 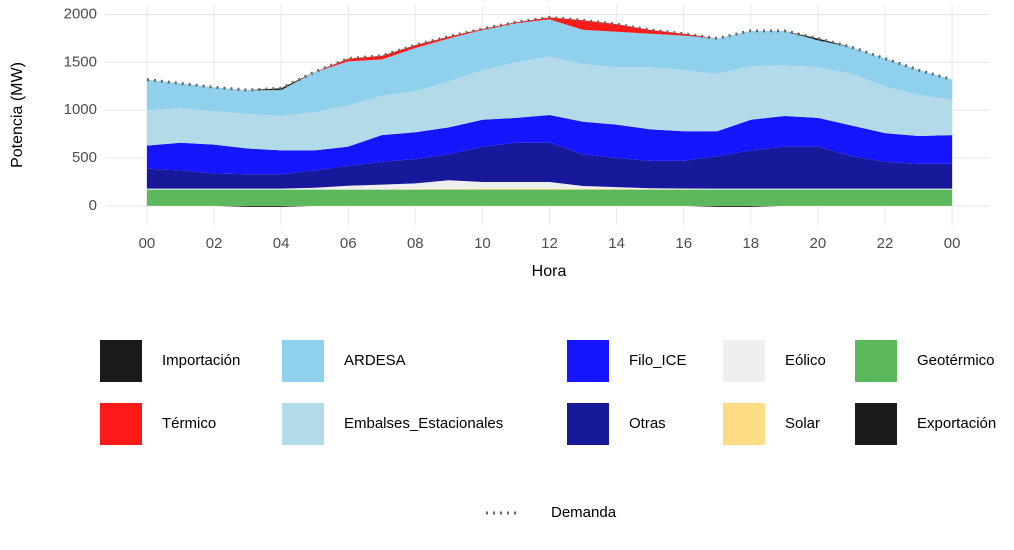 What do you see at coordinates (956, 423) in the screenshot?
I see `legend-label: Exportación` at bounding box center [956, 423].